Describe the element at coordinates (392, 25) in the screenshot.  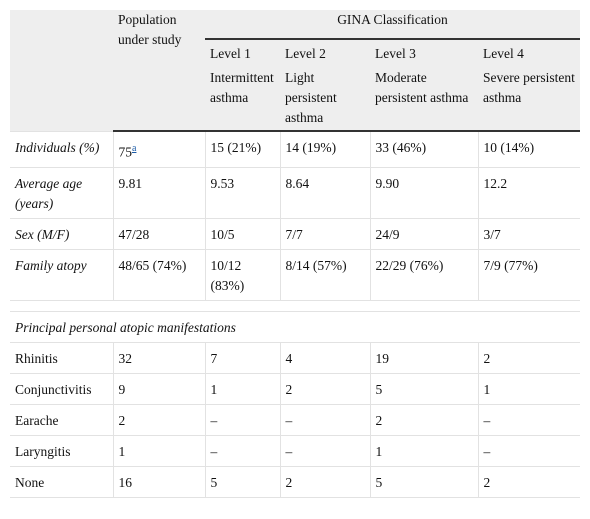
I see `group-header: GINA Classification` at that location.